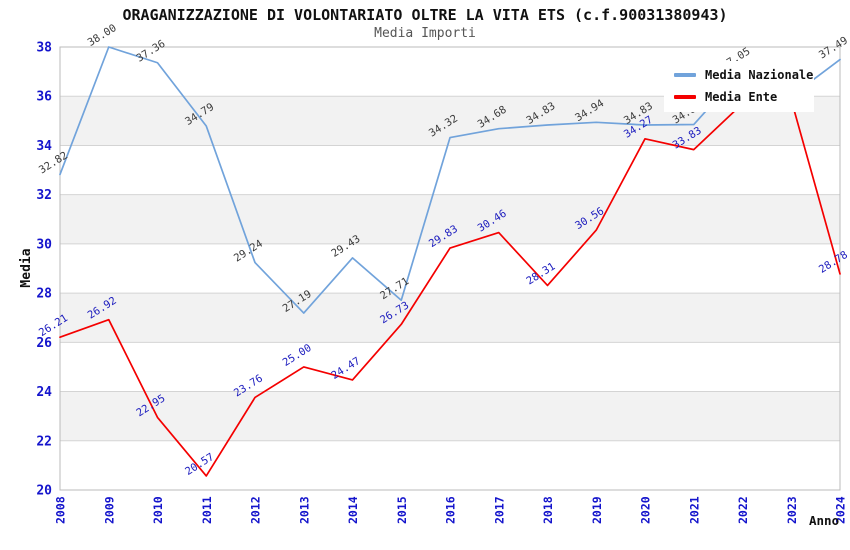 Image resolution: width=850 pixels, height=550 pixels. Describe the element at coordinates (499, 510) in the screenshot. I see `x-tick-label: 2017` at that location.